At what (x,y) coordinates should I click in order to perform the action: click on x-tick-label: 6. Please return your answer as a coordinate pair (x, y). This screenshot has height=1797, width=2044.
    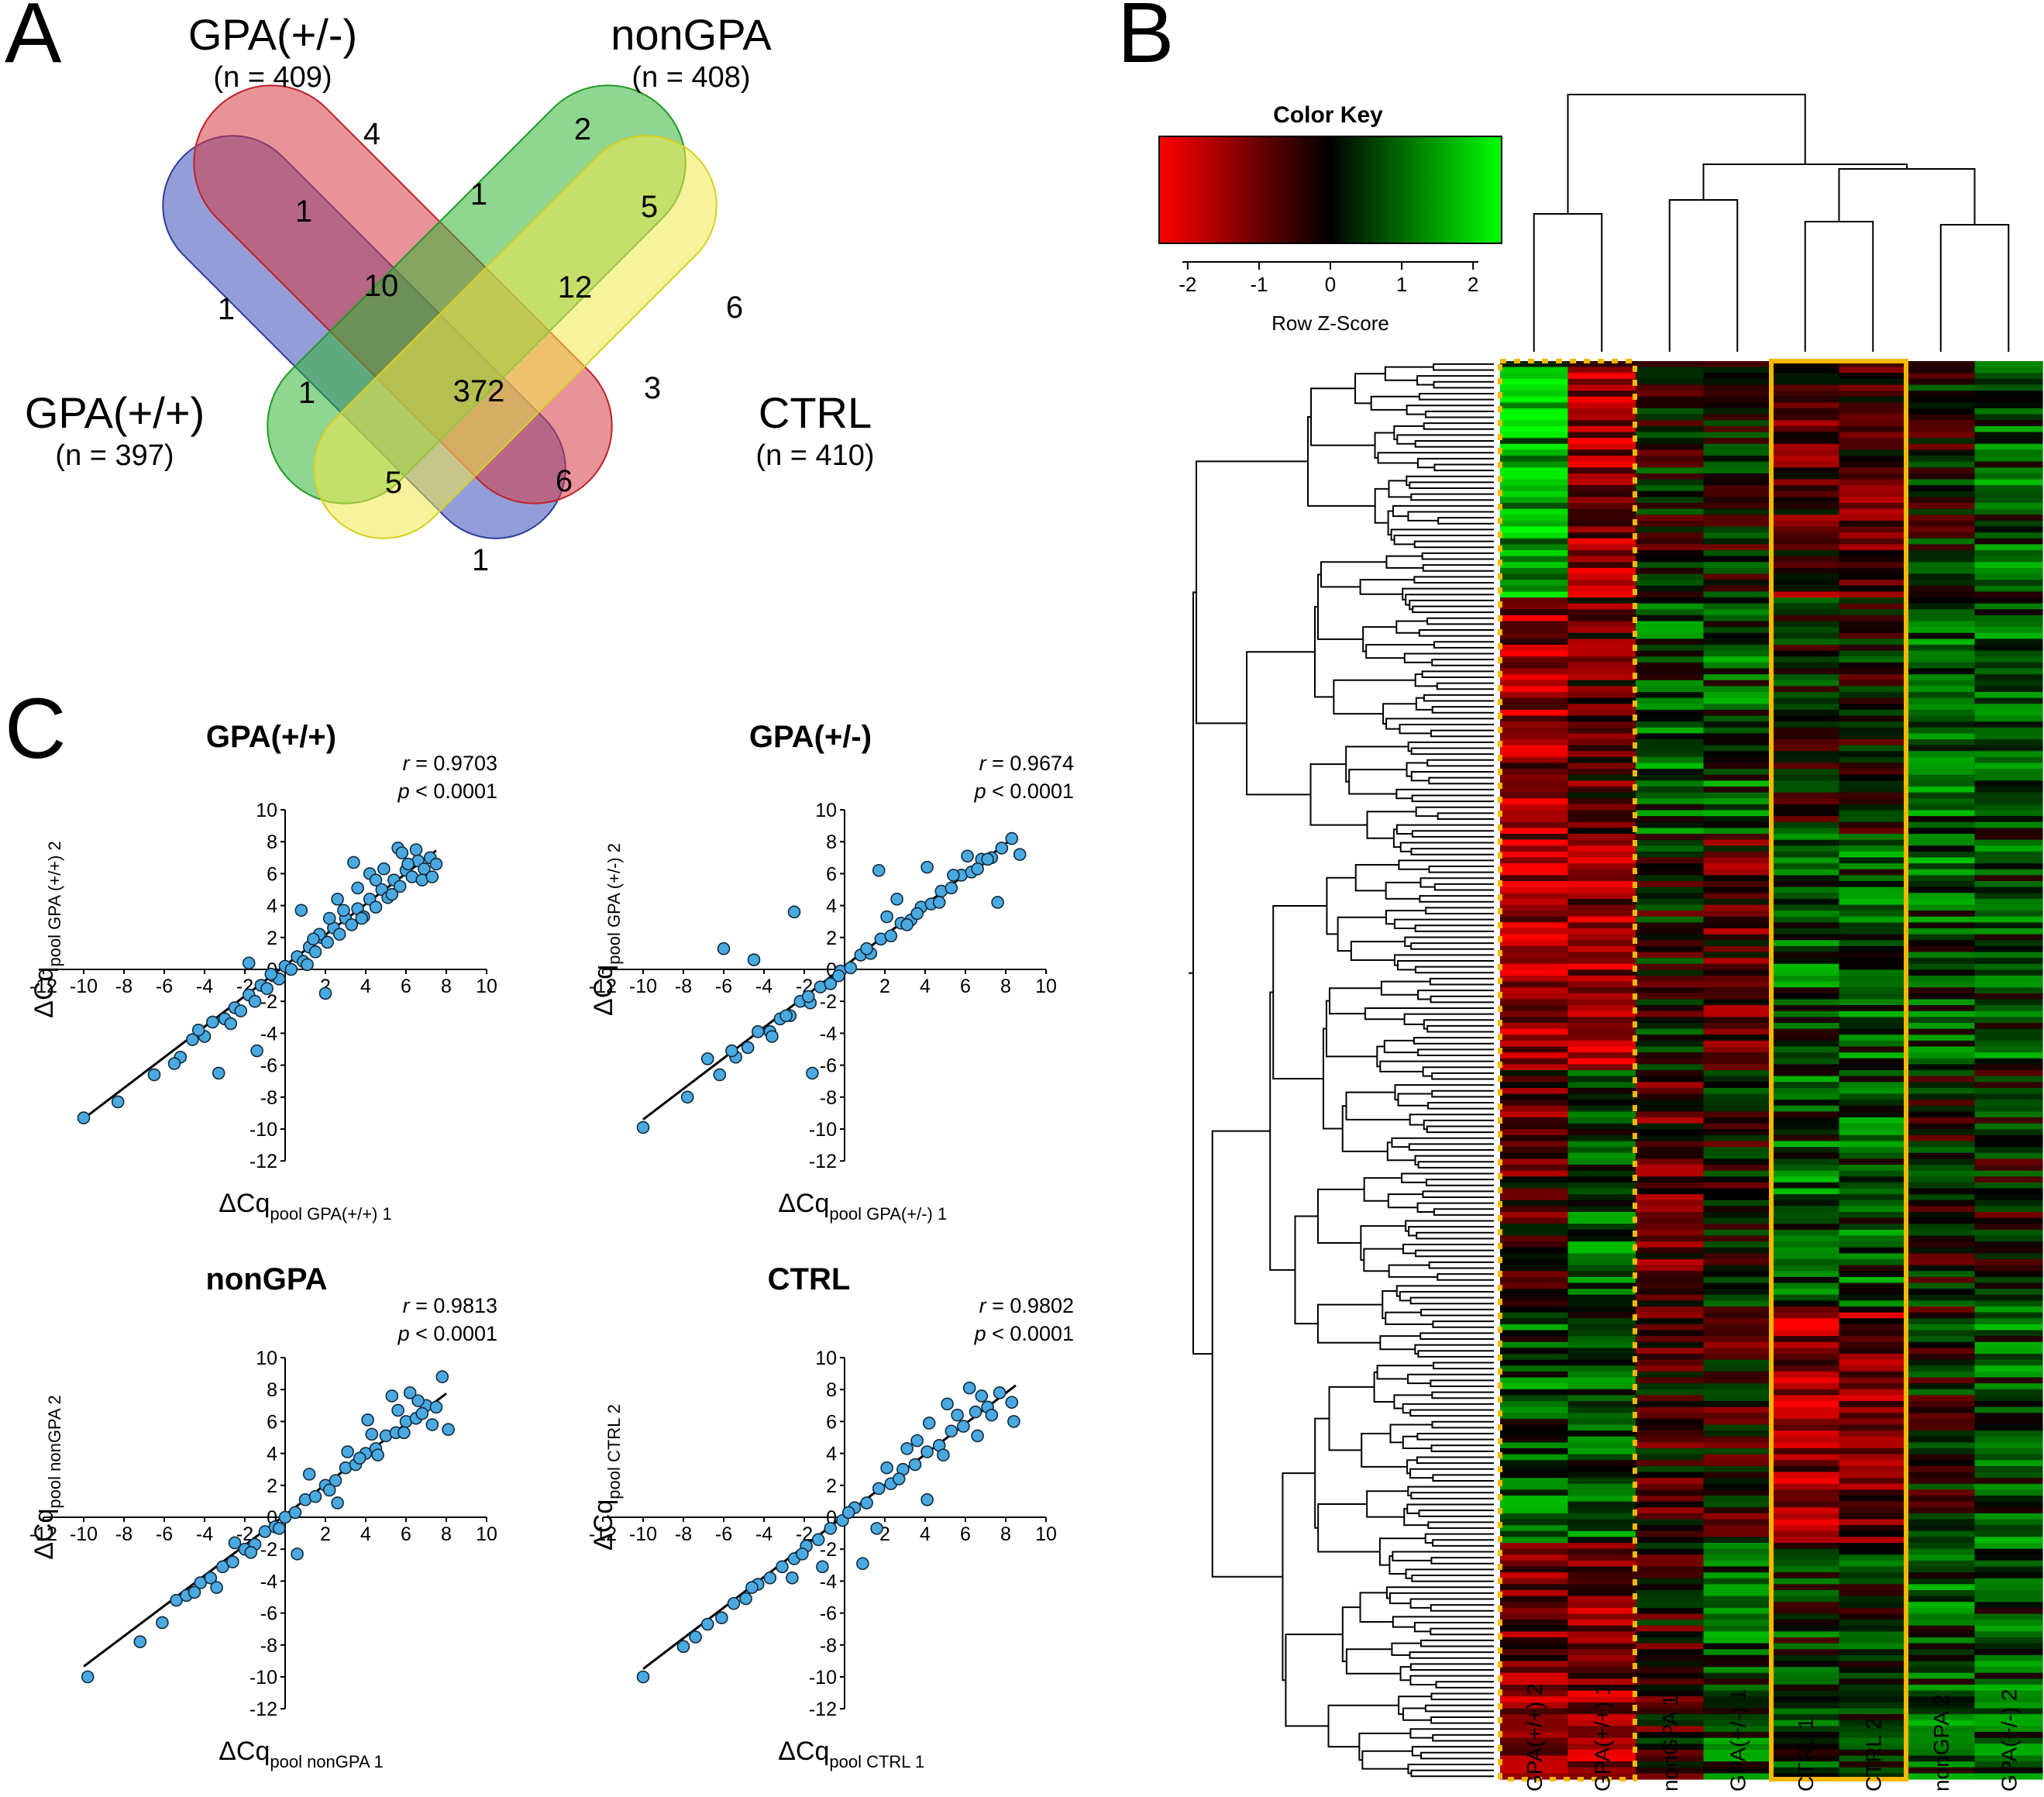
    Looking at the image, I should click on (965, 986).